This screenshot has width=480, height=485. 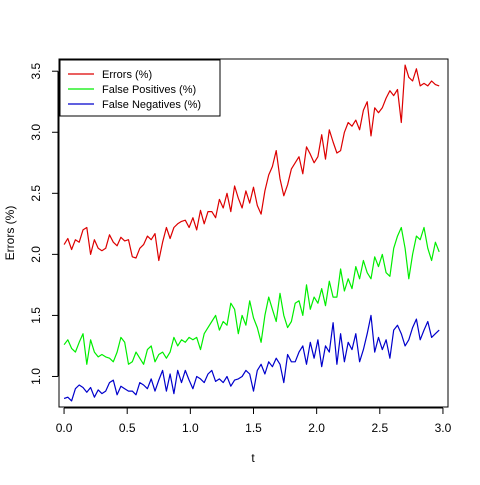 I want to click on y-tick-label: 2.5, so click(x=36, y=193).